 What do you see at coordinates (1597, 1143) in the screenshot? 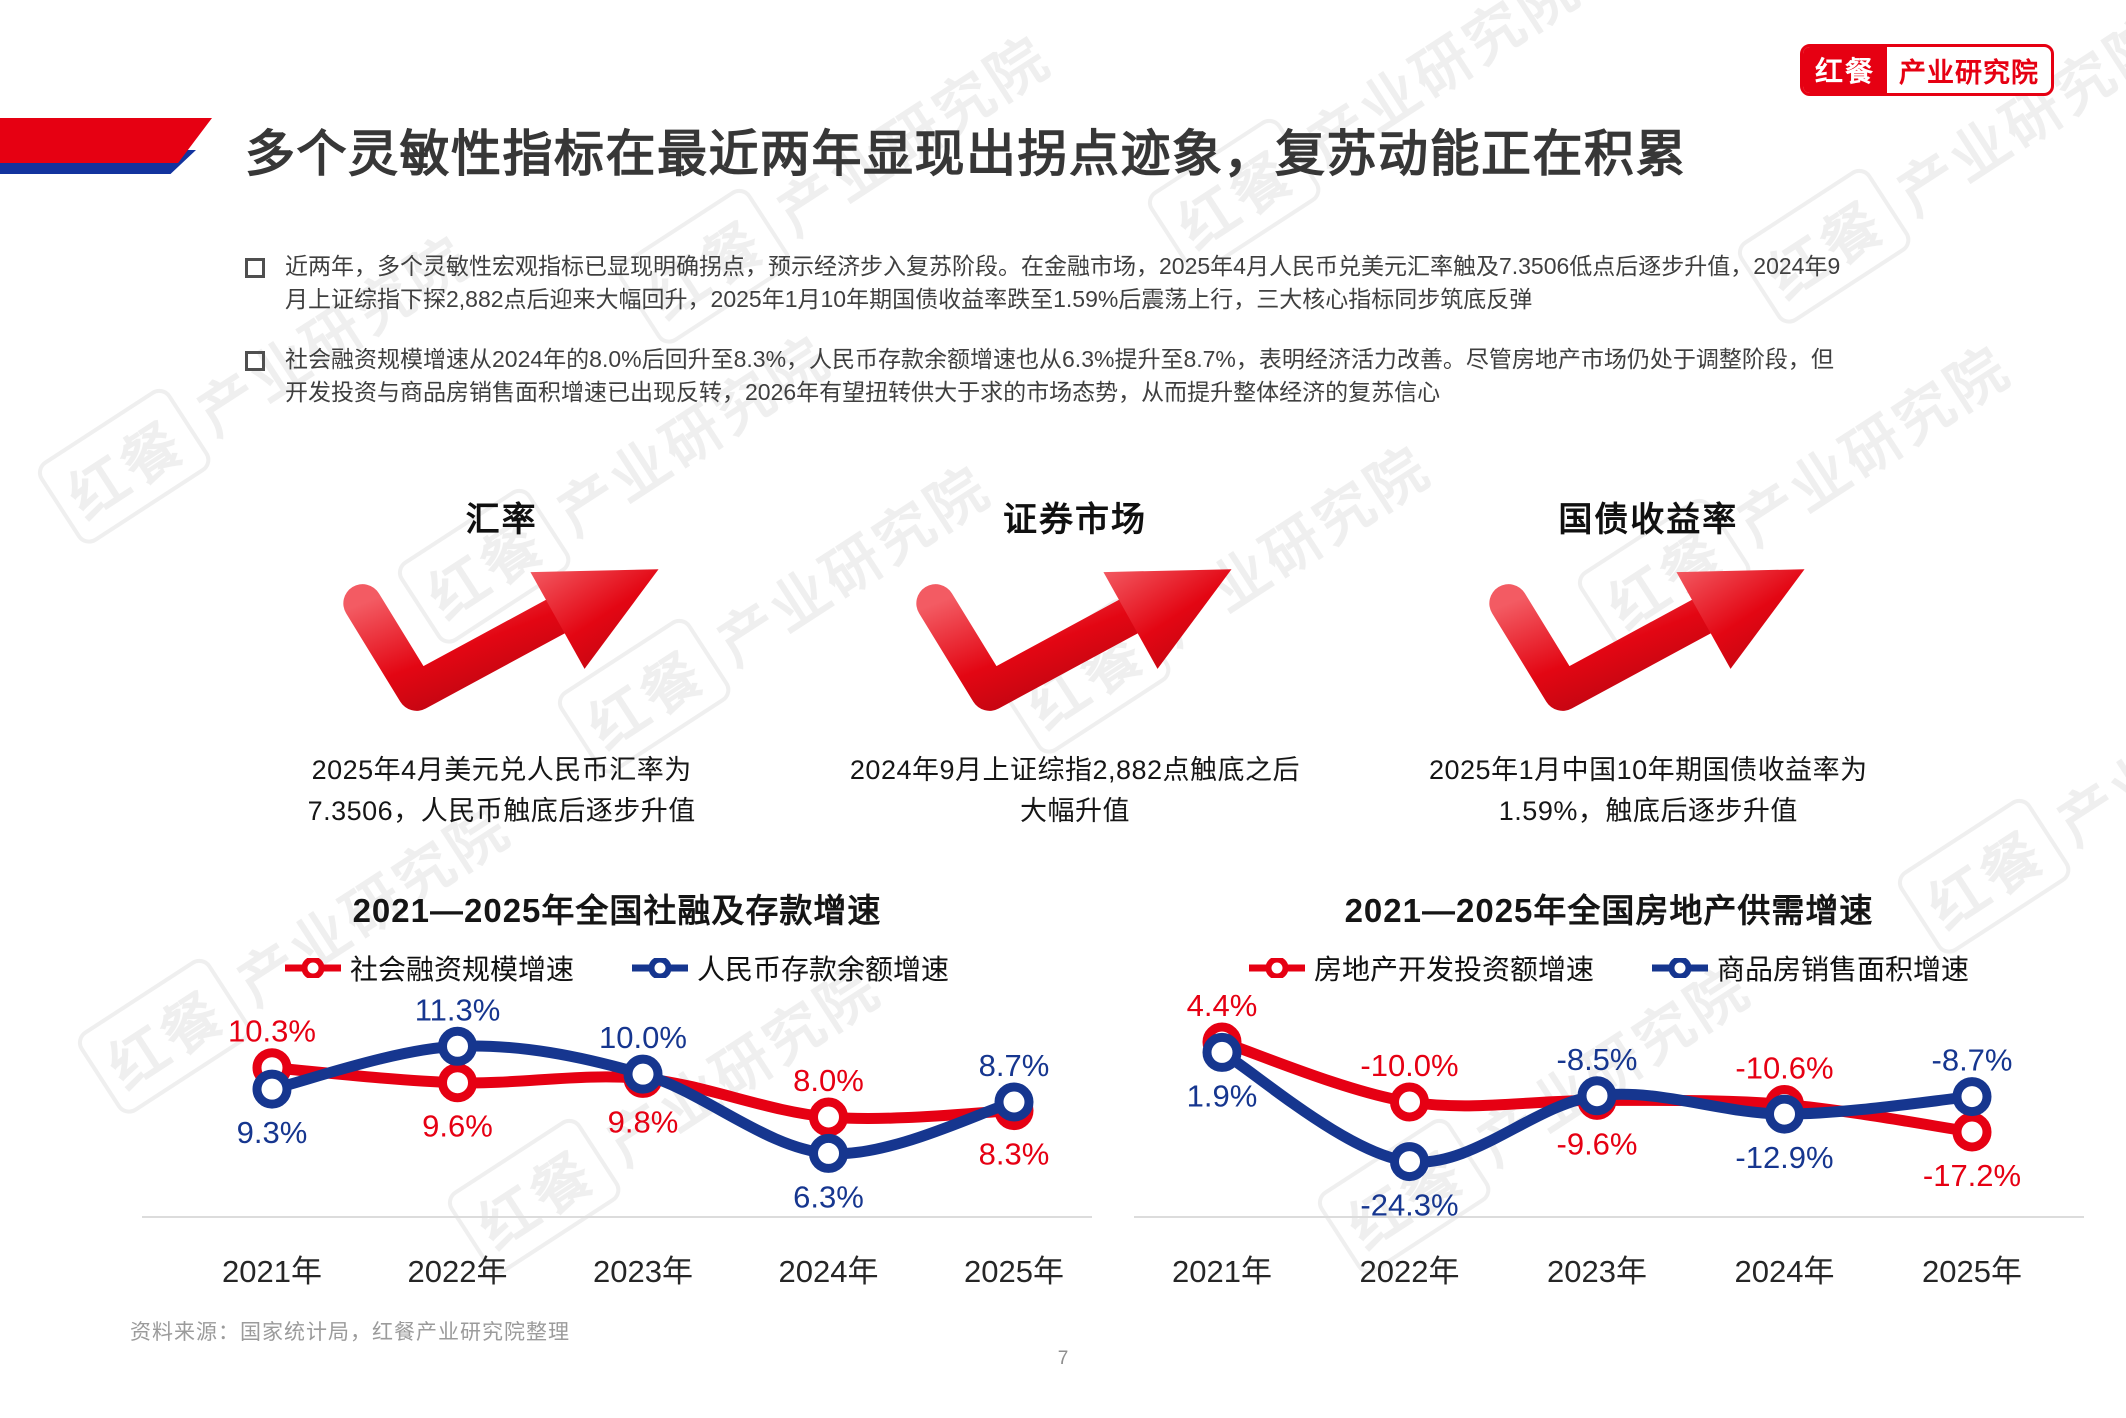
I see `data-label: -9.6%` at bounding box center [1597, 1143].